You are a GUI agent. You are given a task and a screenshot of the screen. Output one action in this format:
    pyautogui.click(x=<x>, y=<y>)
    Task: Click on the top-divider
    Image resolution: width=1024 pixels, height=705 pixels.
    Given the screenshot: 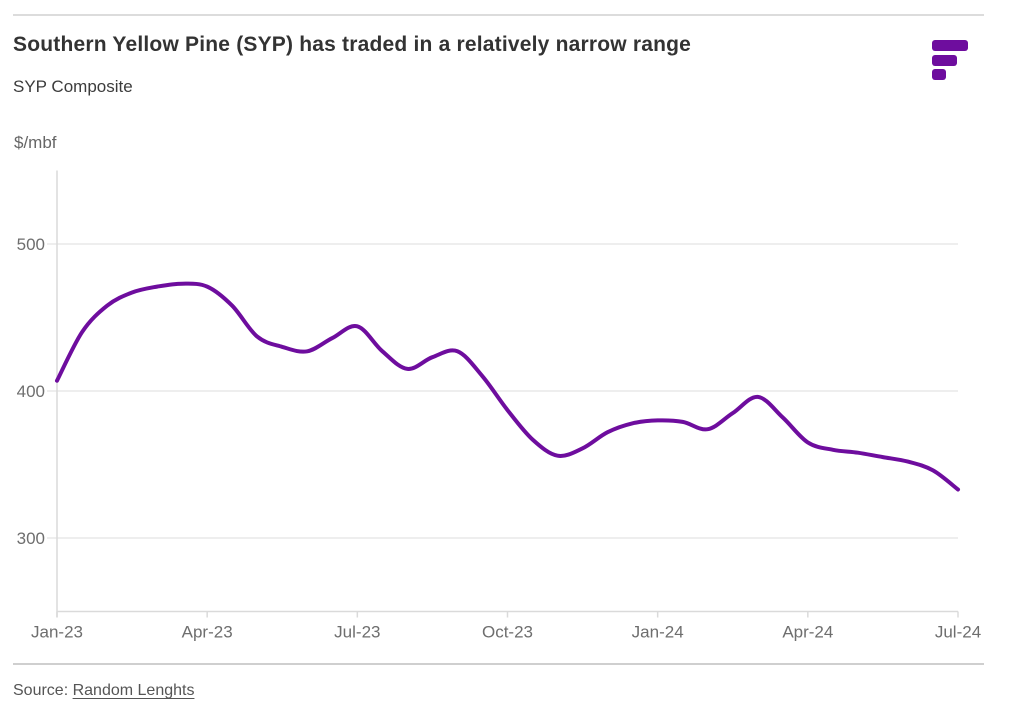 What is the action you would take?
    pyautogui.click(x=498, y=15)
    